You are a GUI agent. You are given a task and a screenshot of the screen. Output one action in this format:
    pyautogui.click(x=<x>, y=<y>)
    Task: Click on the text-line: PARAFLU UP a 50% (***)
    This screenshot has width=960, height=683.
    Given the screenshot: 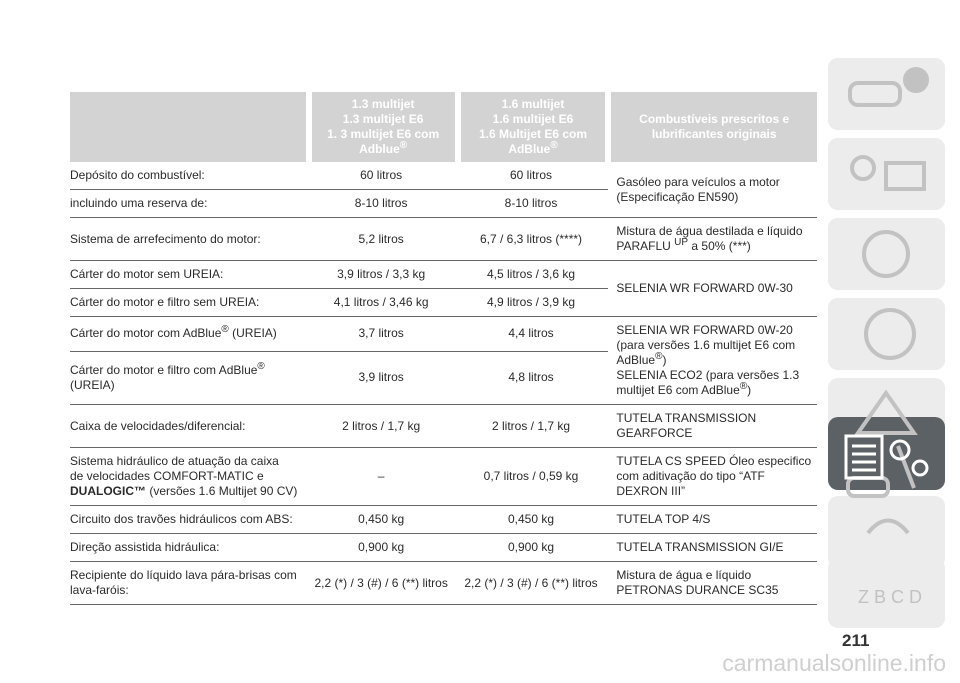 What is the action you would take?
    pyautogui.click(x=714, y=245)
    